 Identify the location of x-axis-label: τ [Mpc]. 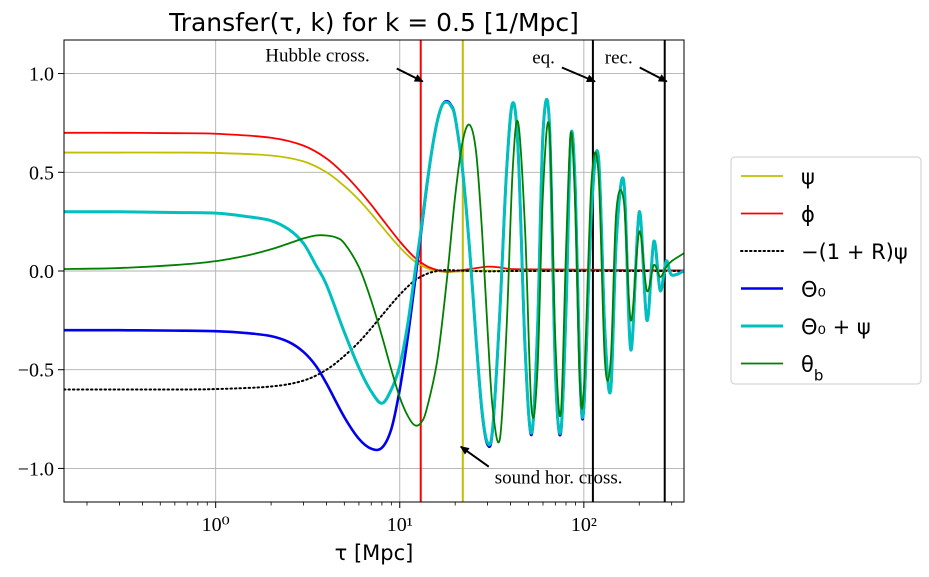
(374, 553).